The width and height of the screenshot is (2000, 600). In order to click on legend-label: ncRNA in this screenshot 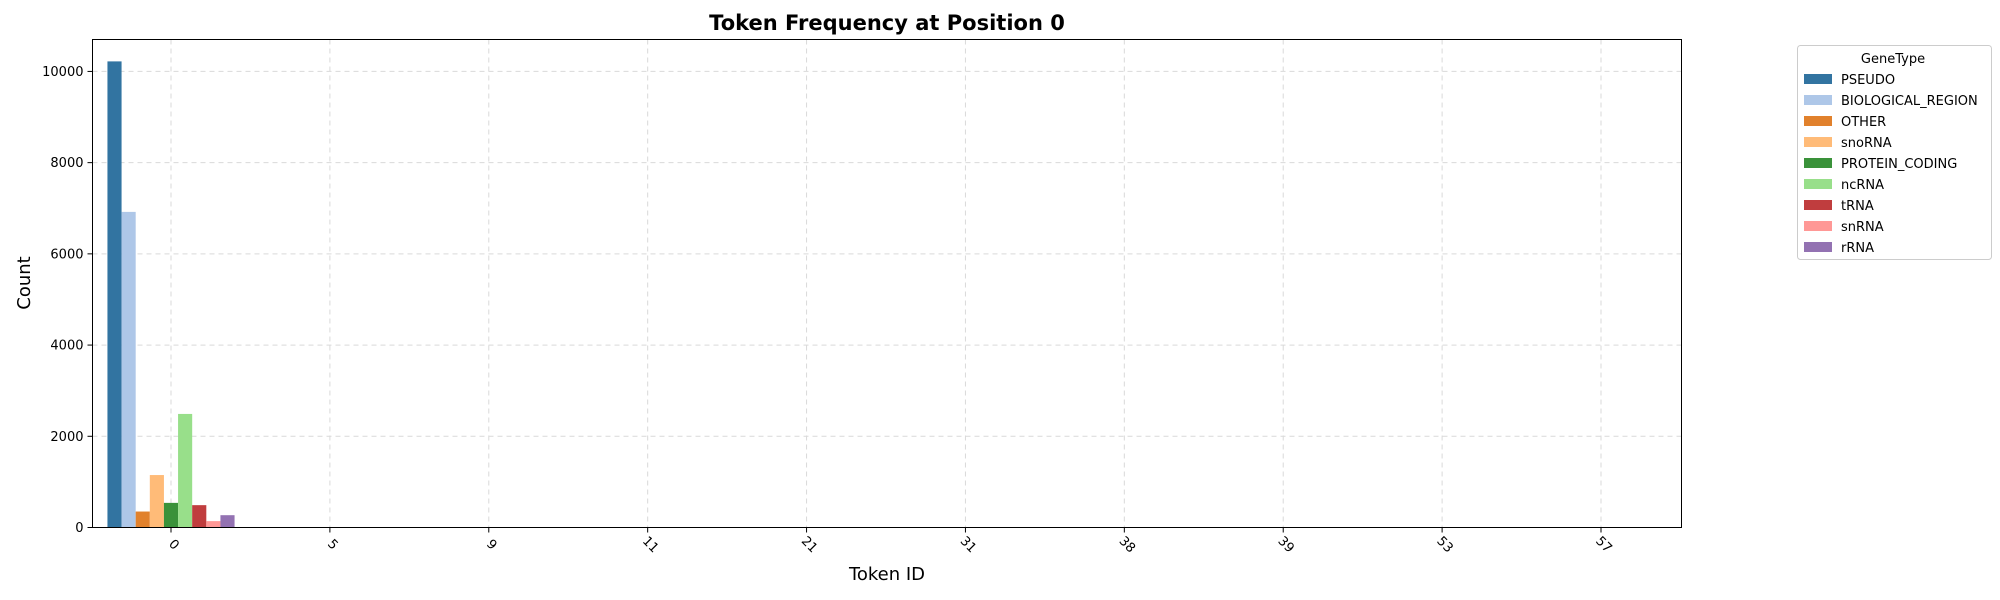, I will do `click(1862, 185)`.